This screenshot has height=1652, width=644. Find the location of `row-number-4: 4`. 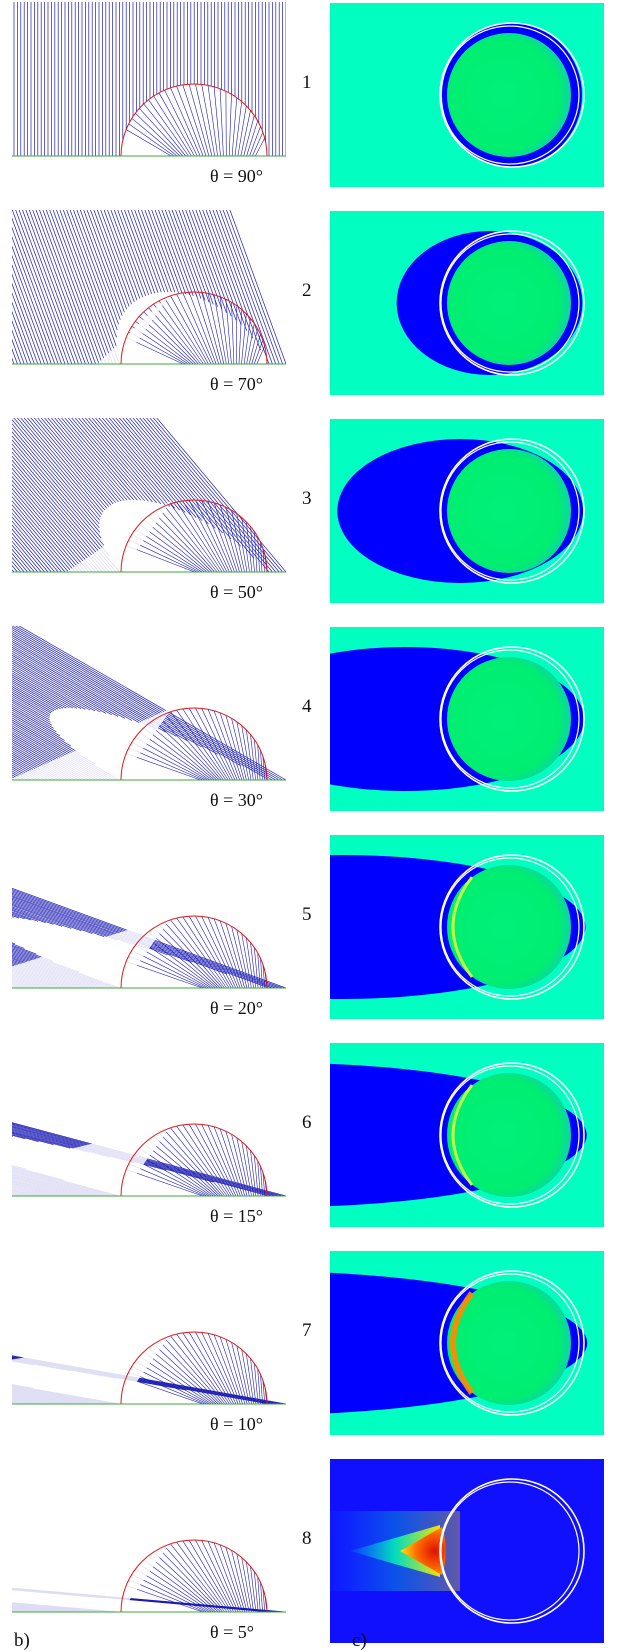

row-number-4: 4 is located at coordinates (307, 706).